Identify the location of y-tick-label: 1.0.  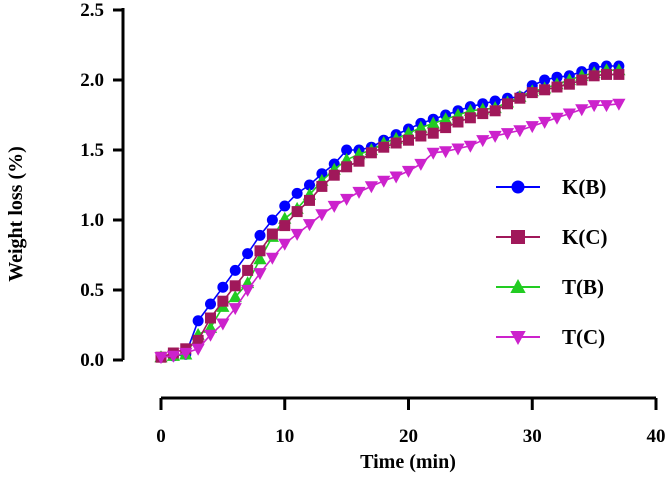
(92, 220).